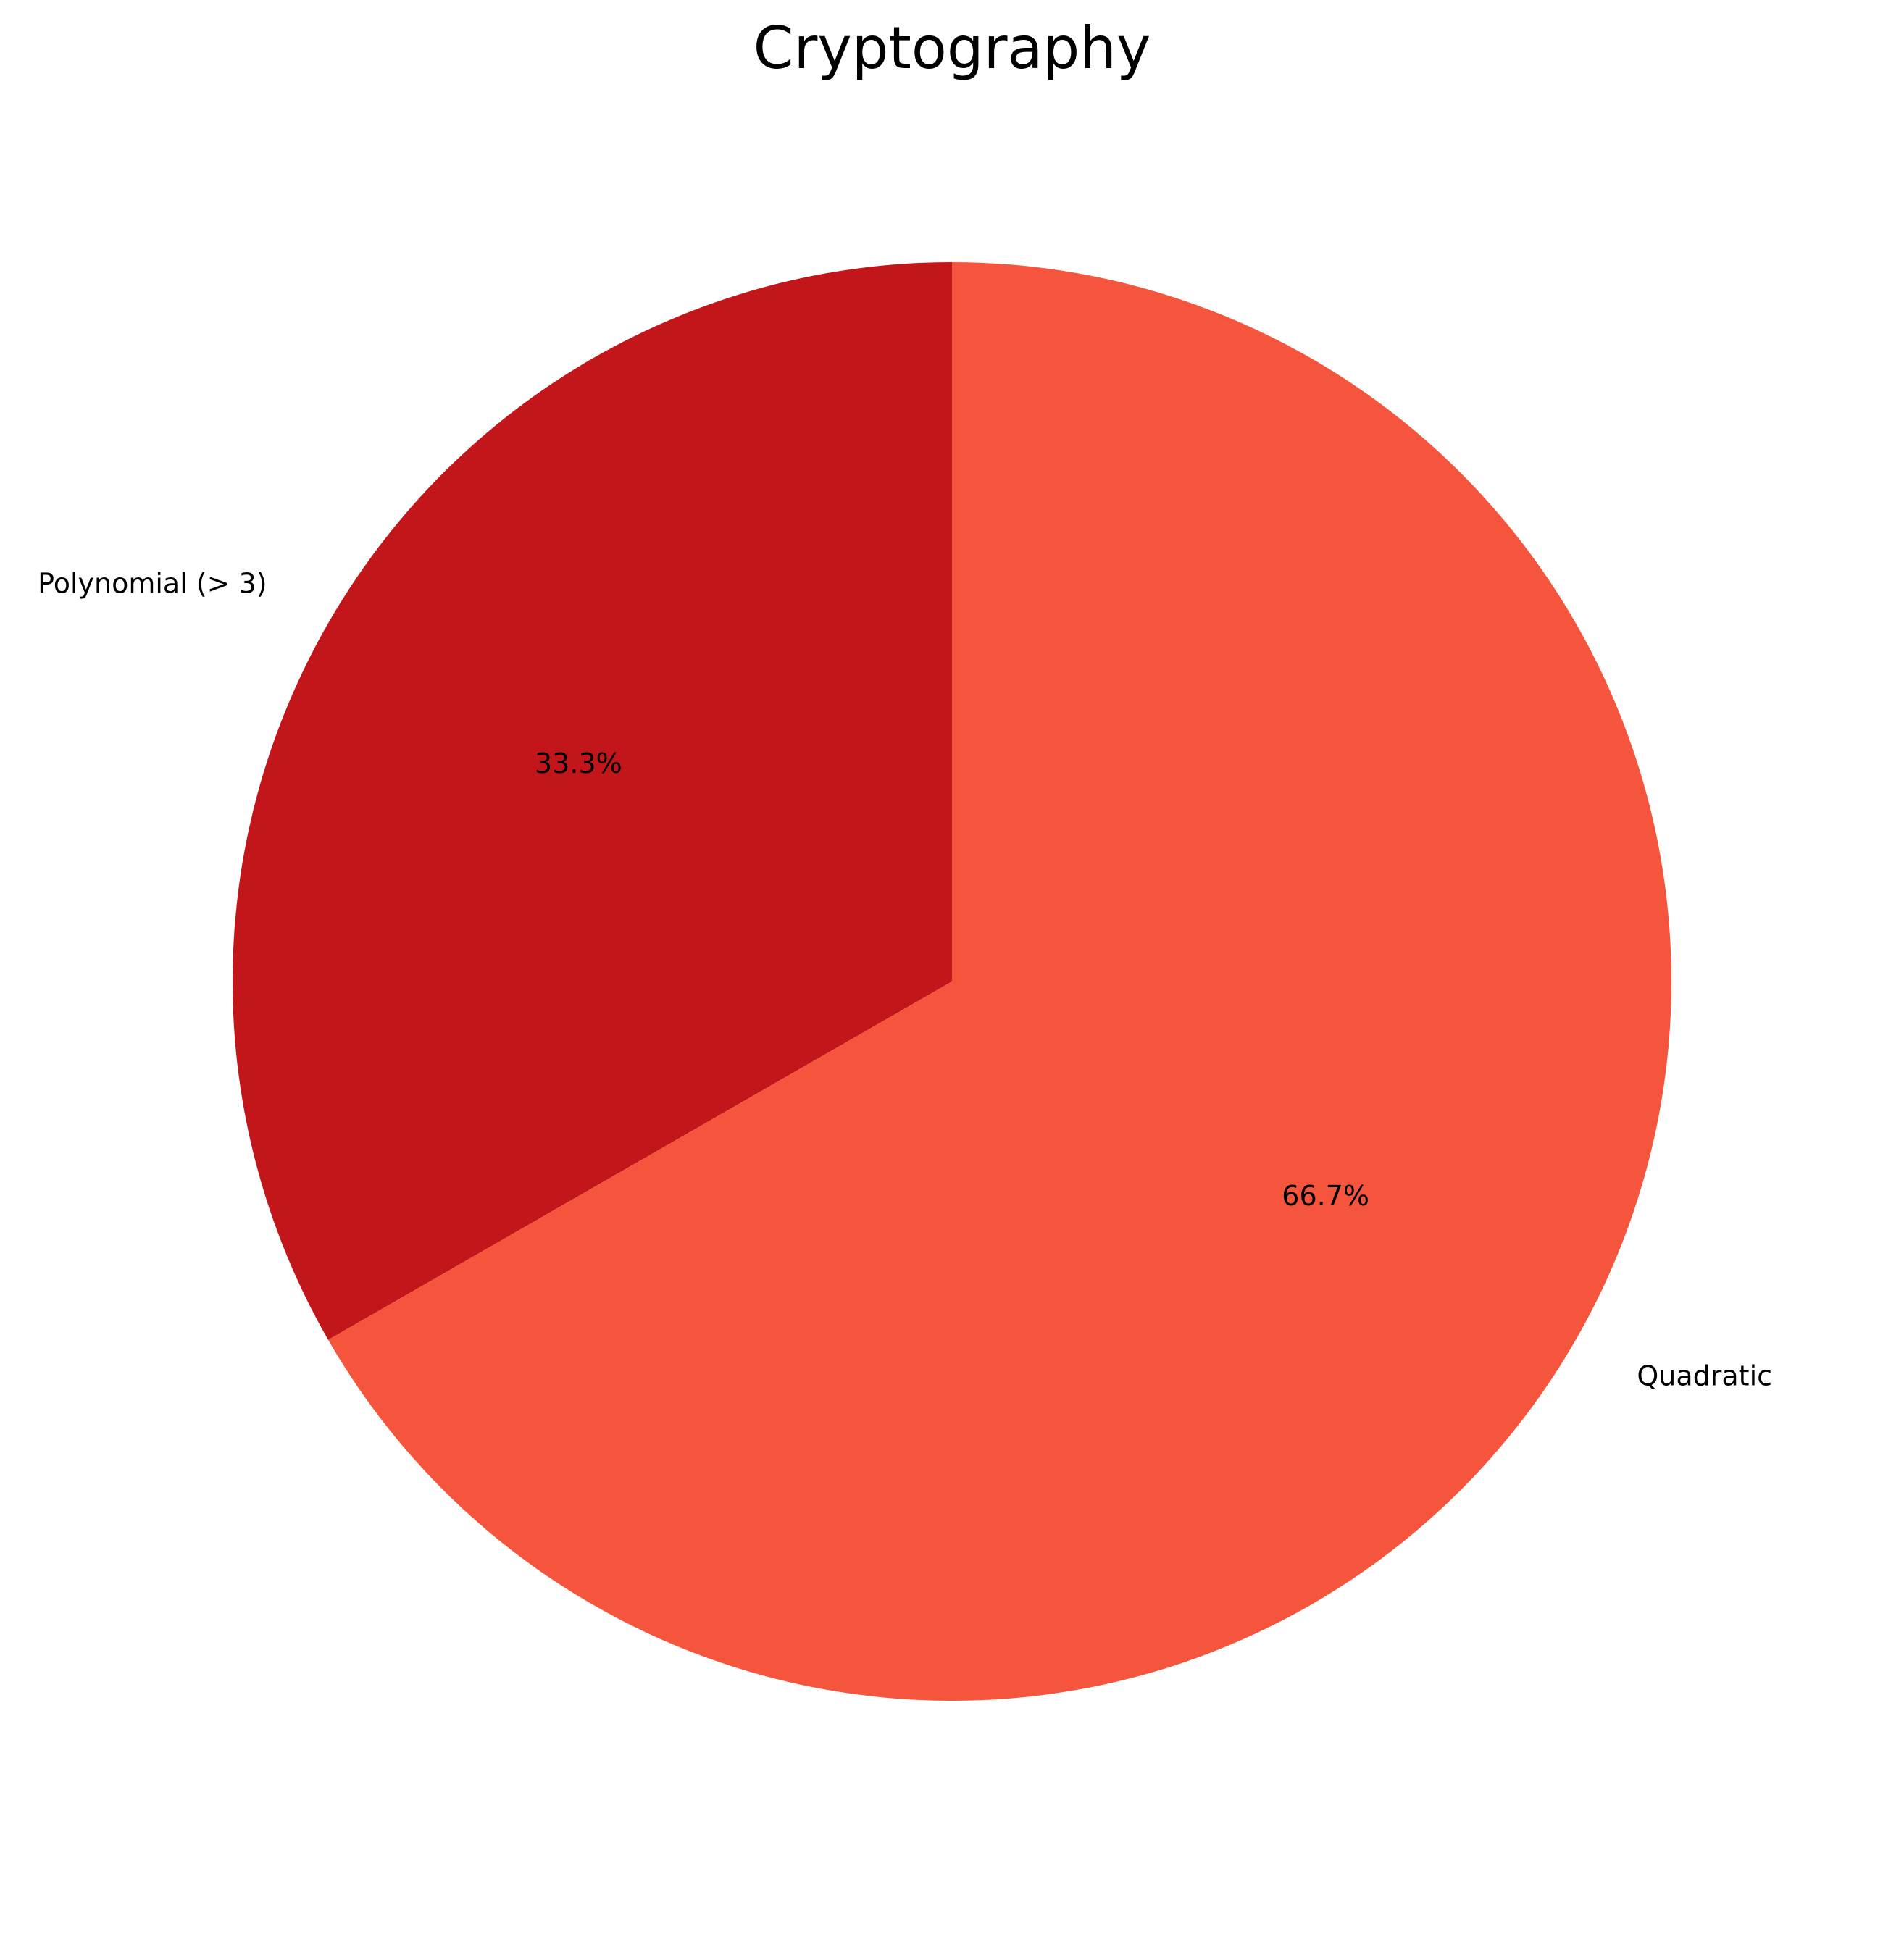 The image size is (1904, 1934). Describe the element at coordinates (952, 48) in the screenshot. I see `chart-title: Cryptography` at that location.